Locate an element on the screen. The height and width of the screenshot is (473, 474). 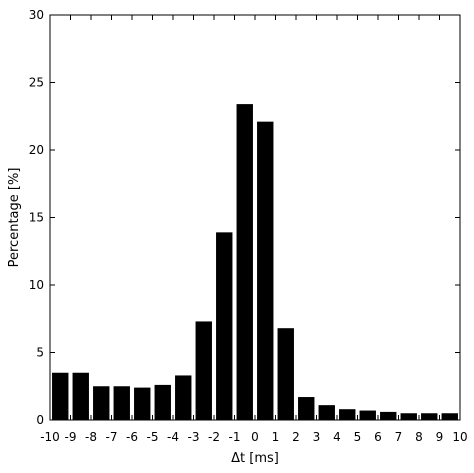
y-tick-label: 10 is located at coordinates (36, 285).